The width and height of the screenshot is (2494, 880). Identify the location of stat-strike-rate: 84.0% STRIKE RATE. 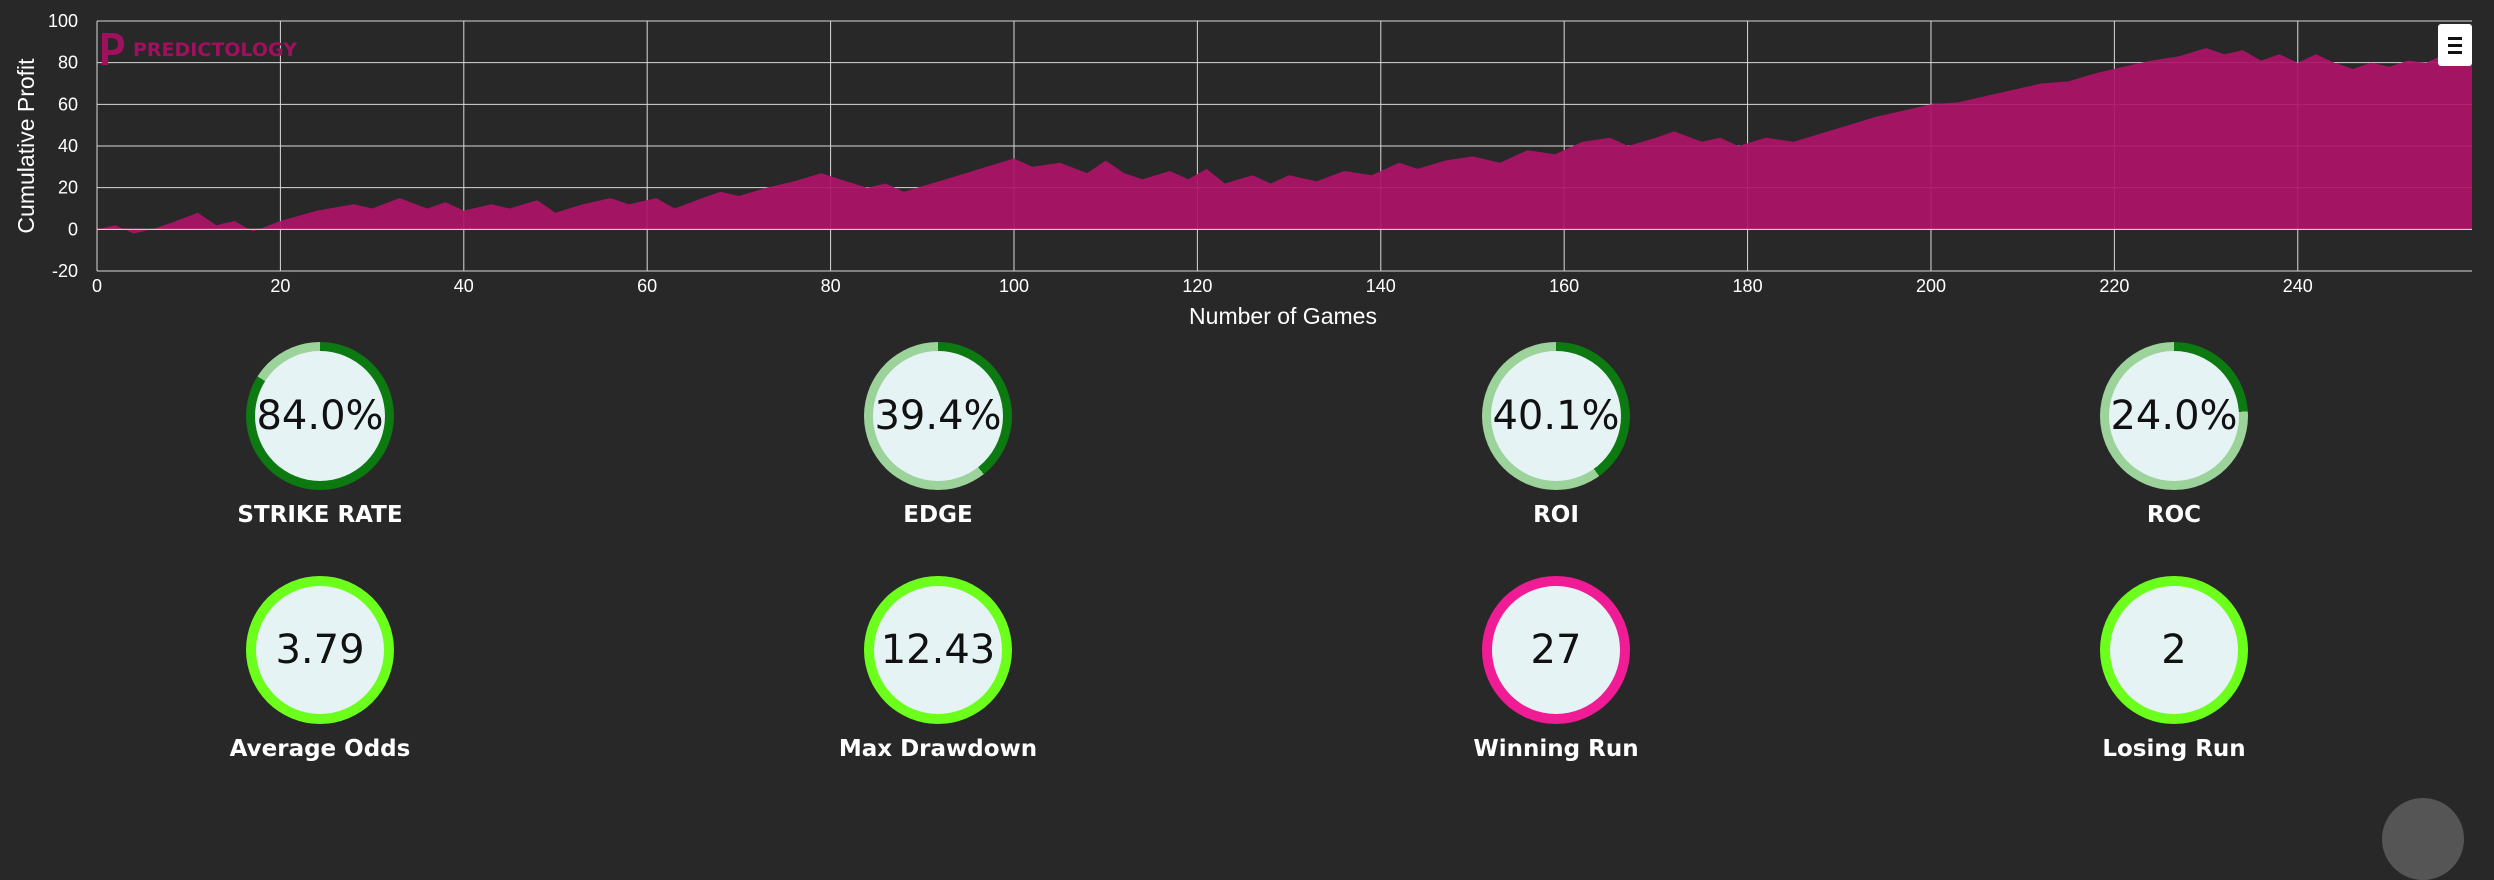
(320, 435).